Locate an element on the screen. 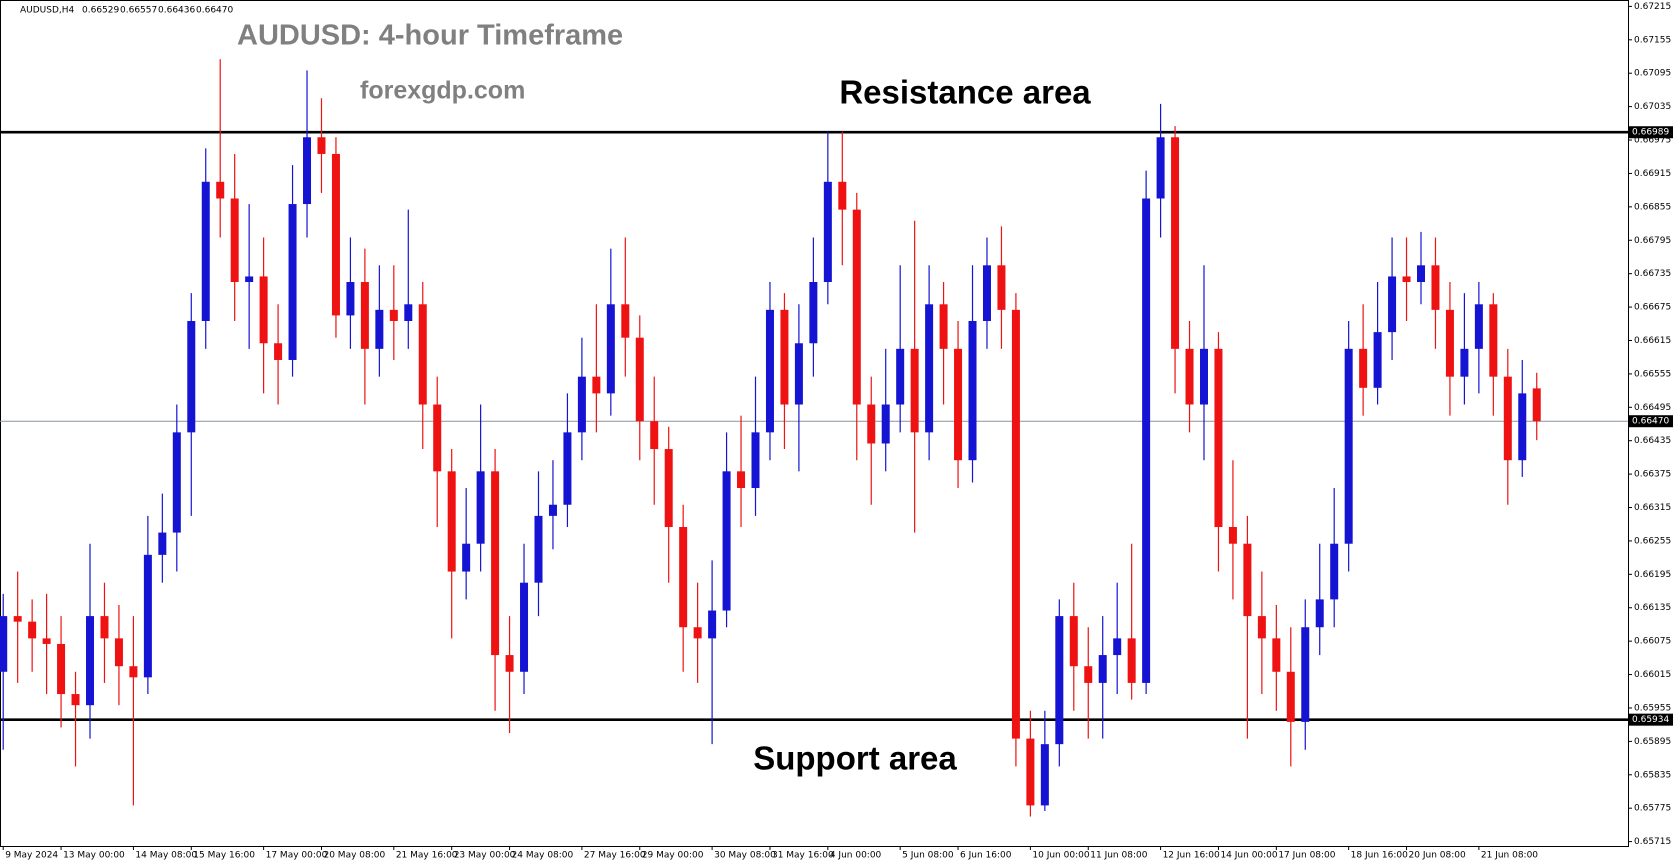 The image size is (1673, 861). x-tick-label: 9 May 2024 is located at coordinates (31, 856).